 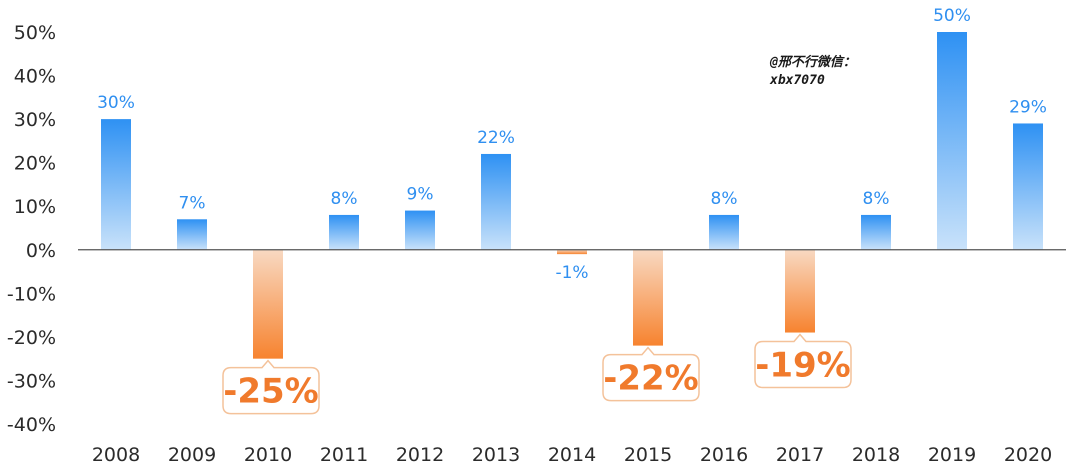 I want to click on bar-2020, so click(x=1028, y=186).